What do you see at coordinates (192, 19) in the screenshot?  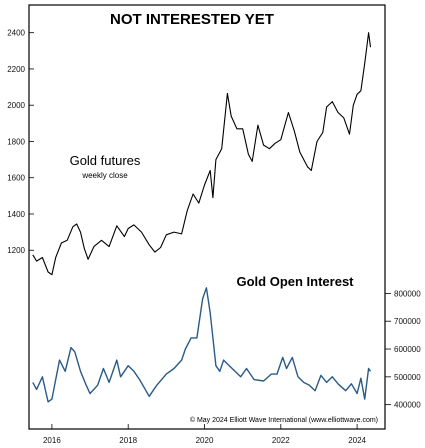 I see `chart-title: NOT INTERESTED YET` at bounding box center [192, 19].